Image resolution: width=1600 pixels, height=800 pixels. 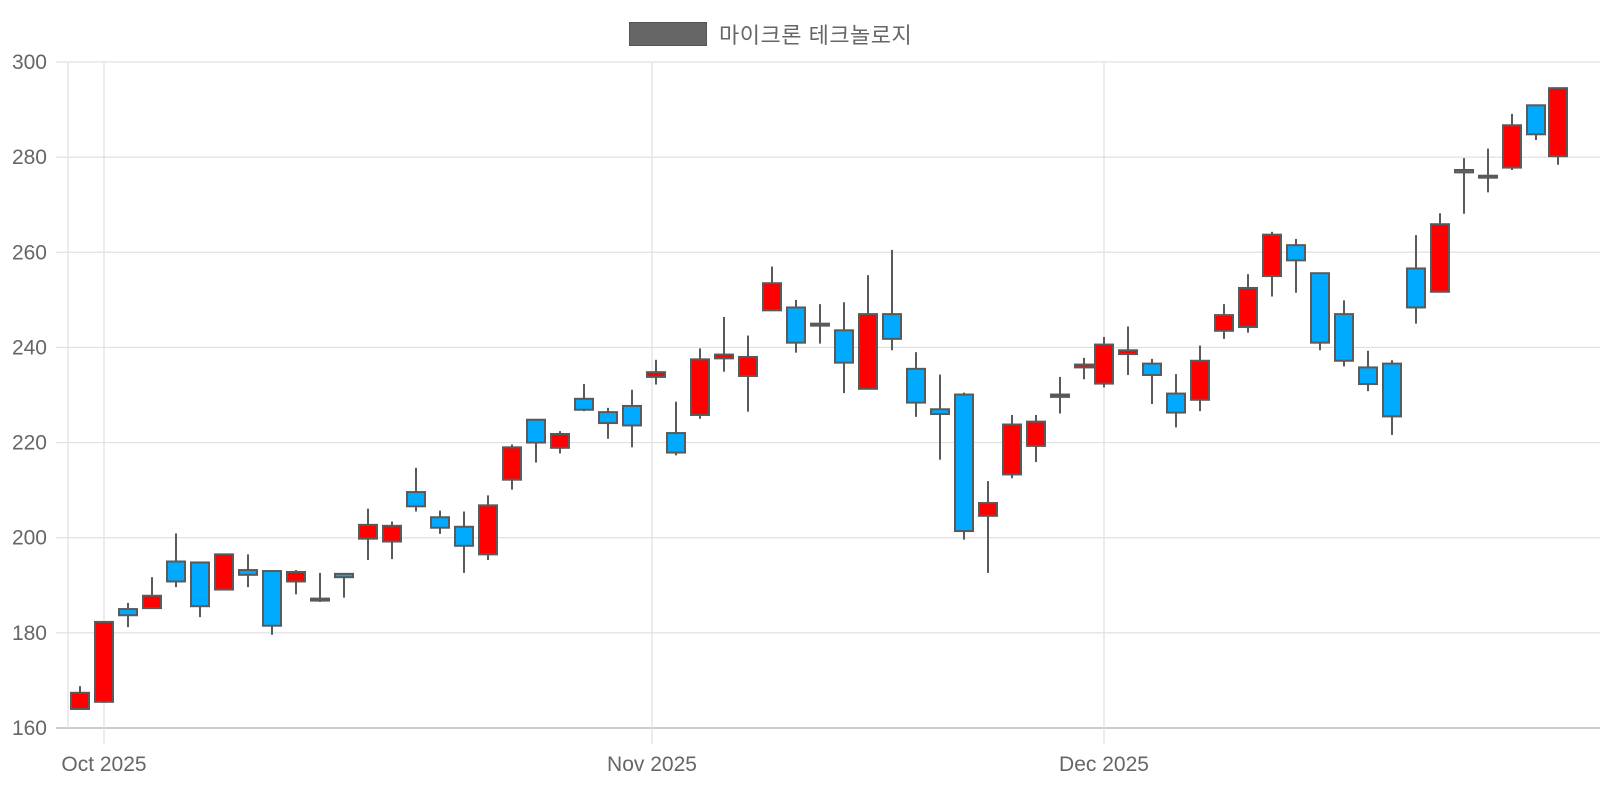 What do you see at coordinates (103, 764) in the screenshot?
I see `x-tick-label: Oct 2025` at bounding box center [103, 764].